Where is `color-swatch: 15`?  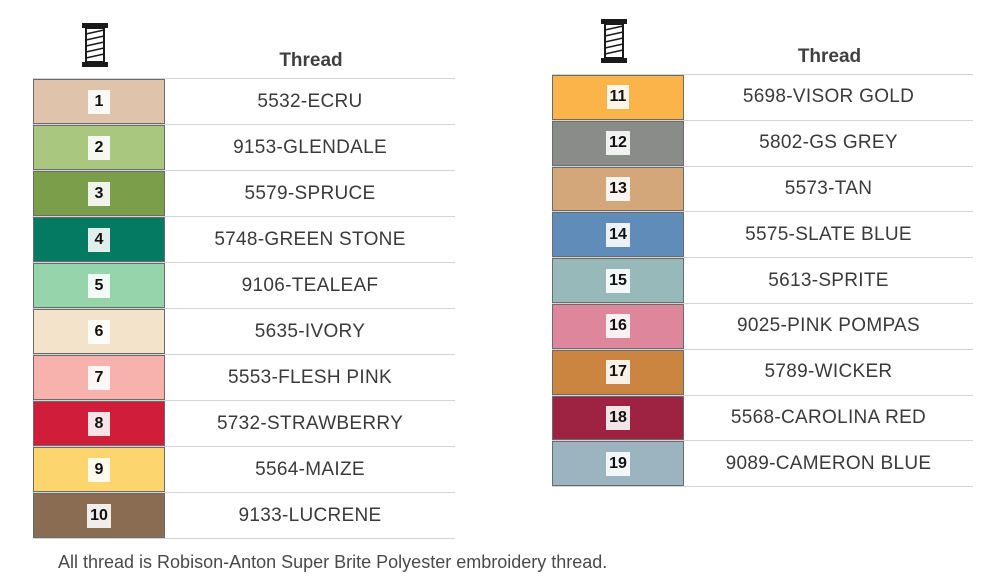 color-swatch: 15 is located at coordinates (618, 280).